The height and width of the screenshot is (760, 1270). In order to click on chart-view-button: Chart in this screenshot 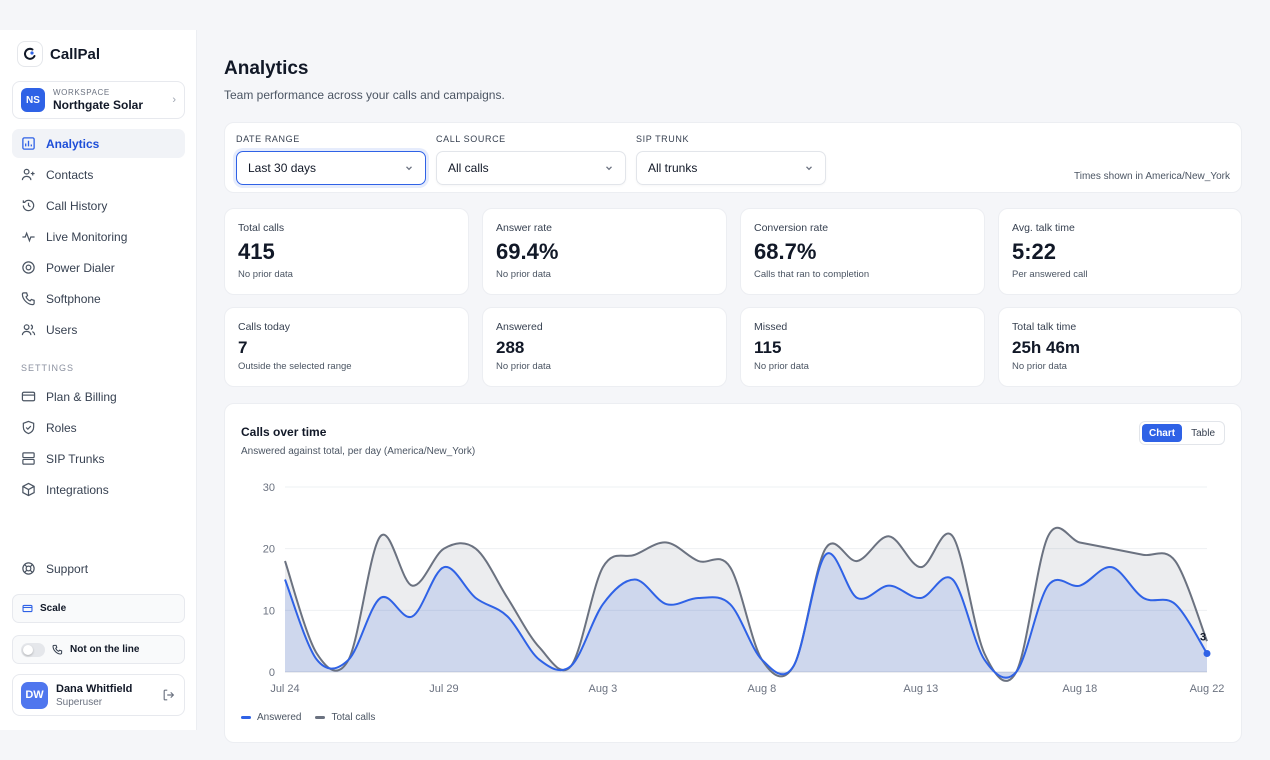, I will do `click(1162, 433)`.